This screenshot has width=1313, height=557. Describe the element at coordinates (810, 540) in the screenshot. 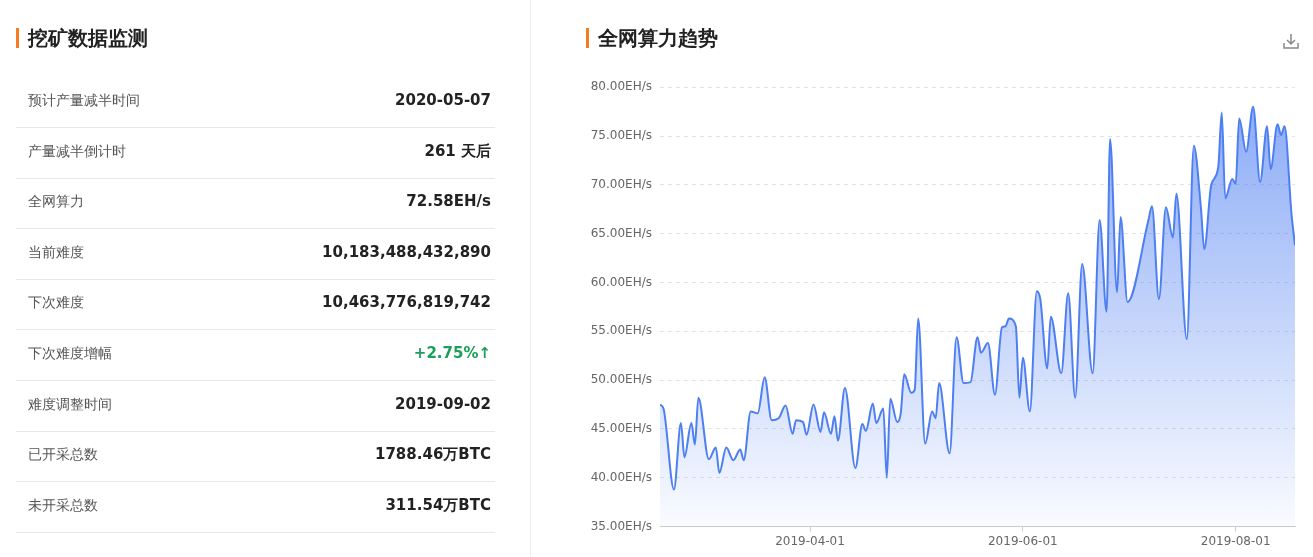

I see `x-tick-label: 2019-04-01` at that location.